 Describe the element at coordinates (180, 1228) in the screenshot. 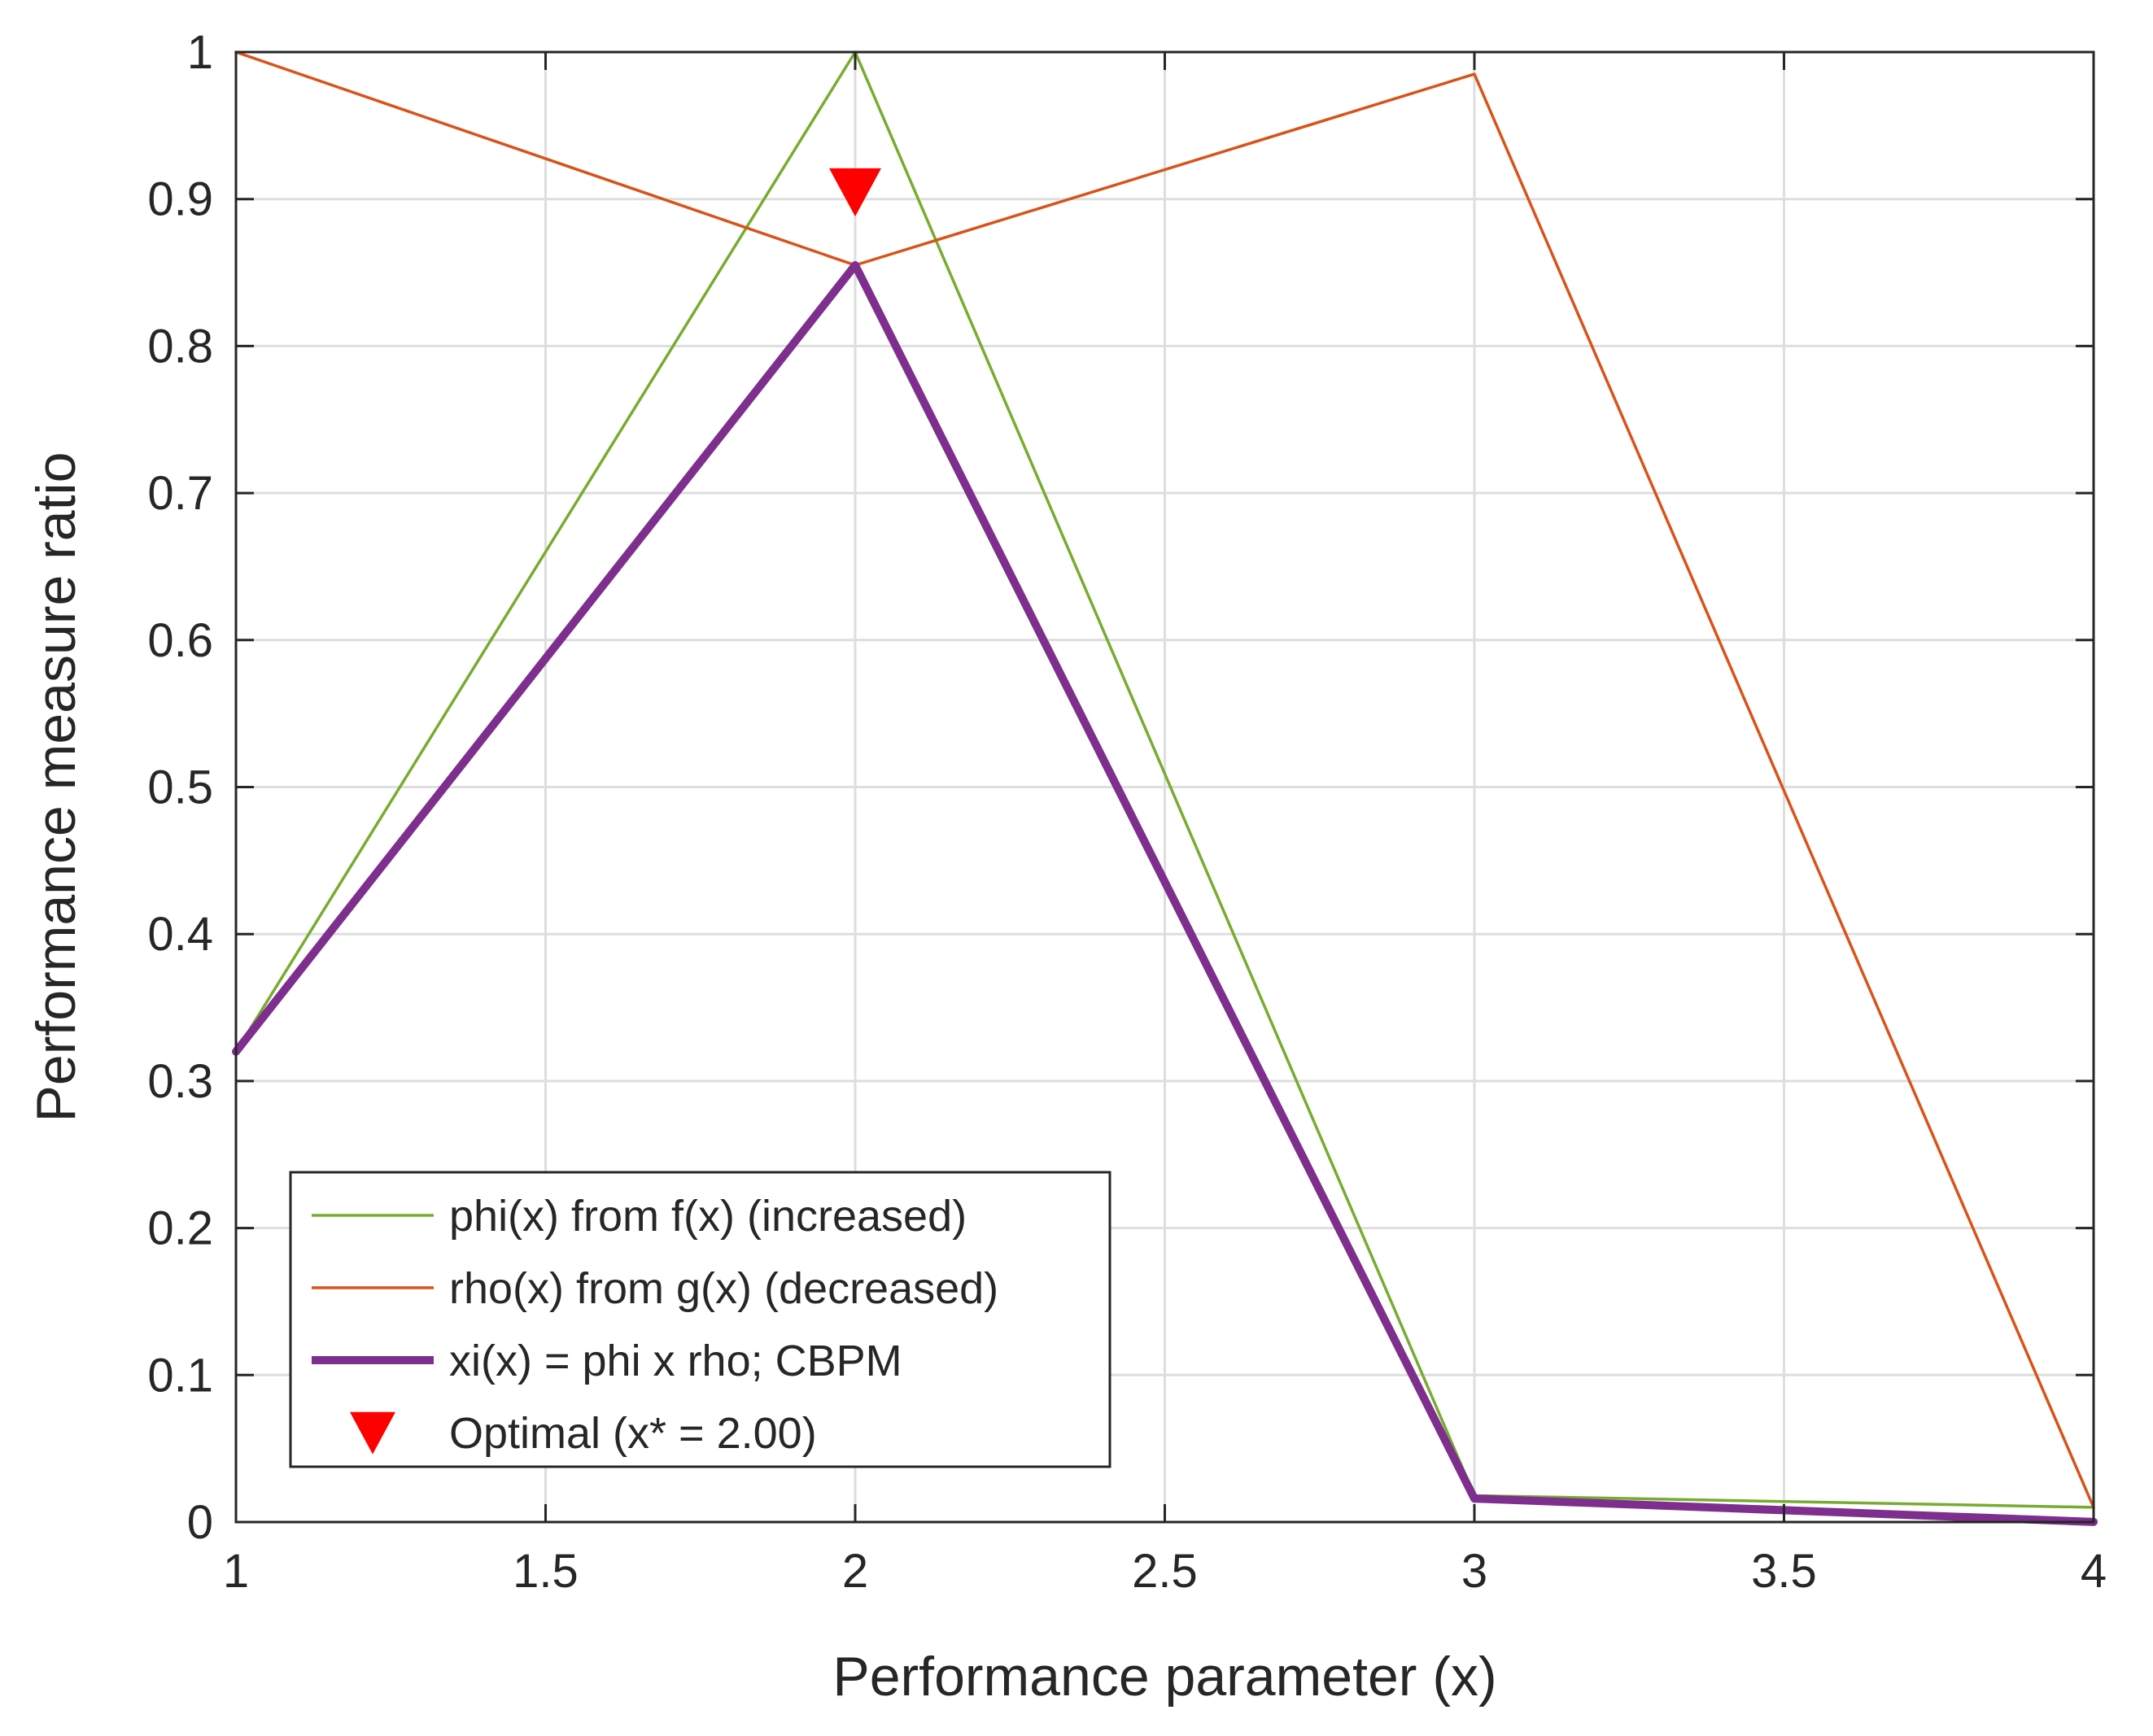

I see `y-tick-label: 0.2` at that location.